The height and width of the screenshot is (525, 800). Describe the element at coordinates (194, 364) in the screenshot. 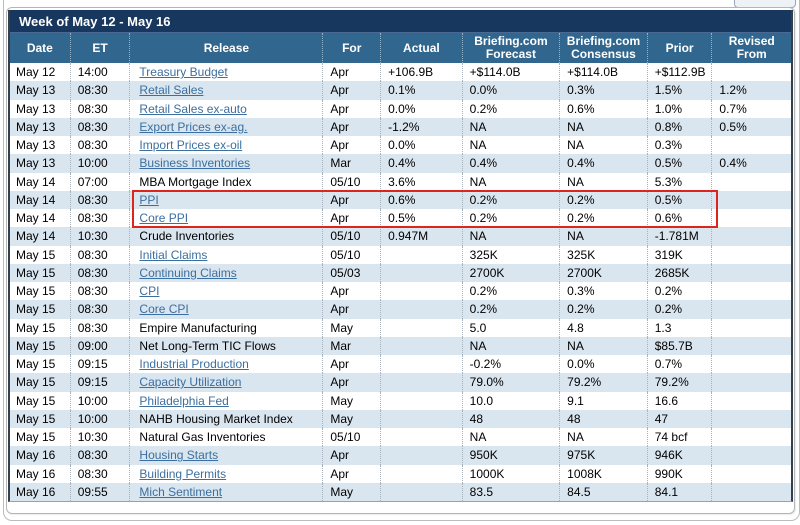

I see `release-link: Industrial Production` at that location.